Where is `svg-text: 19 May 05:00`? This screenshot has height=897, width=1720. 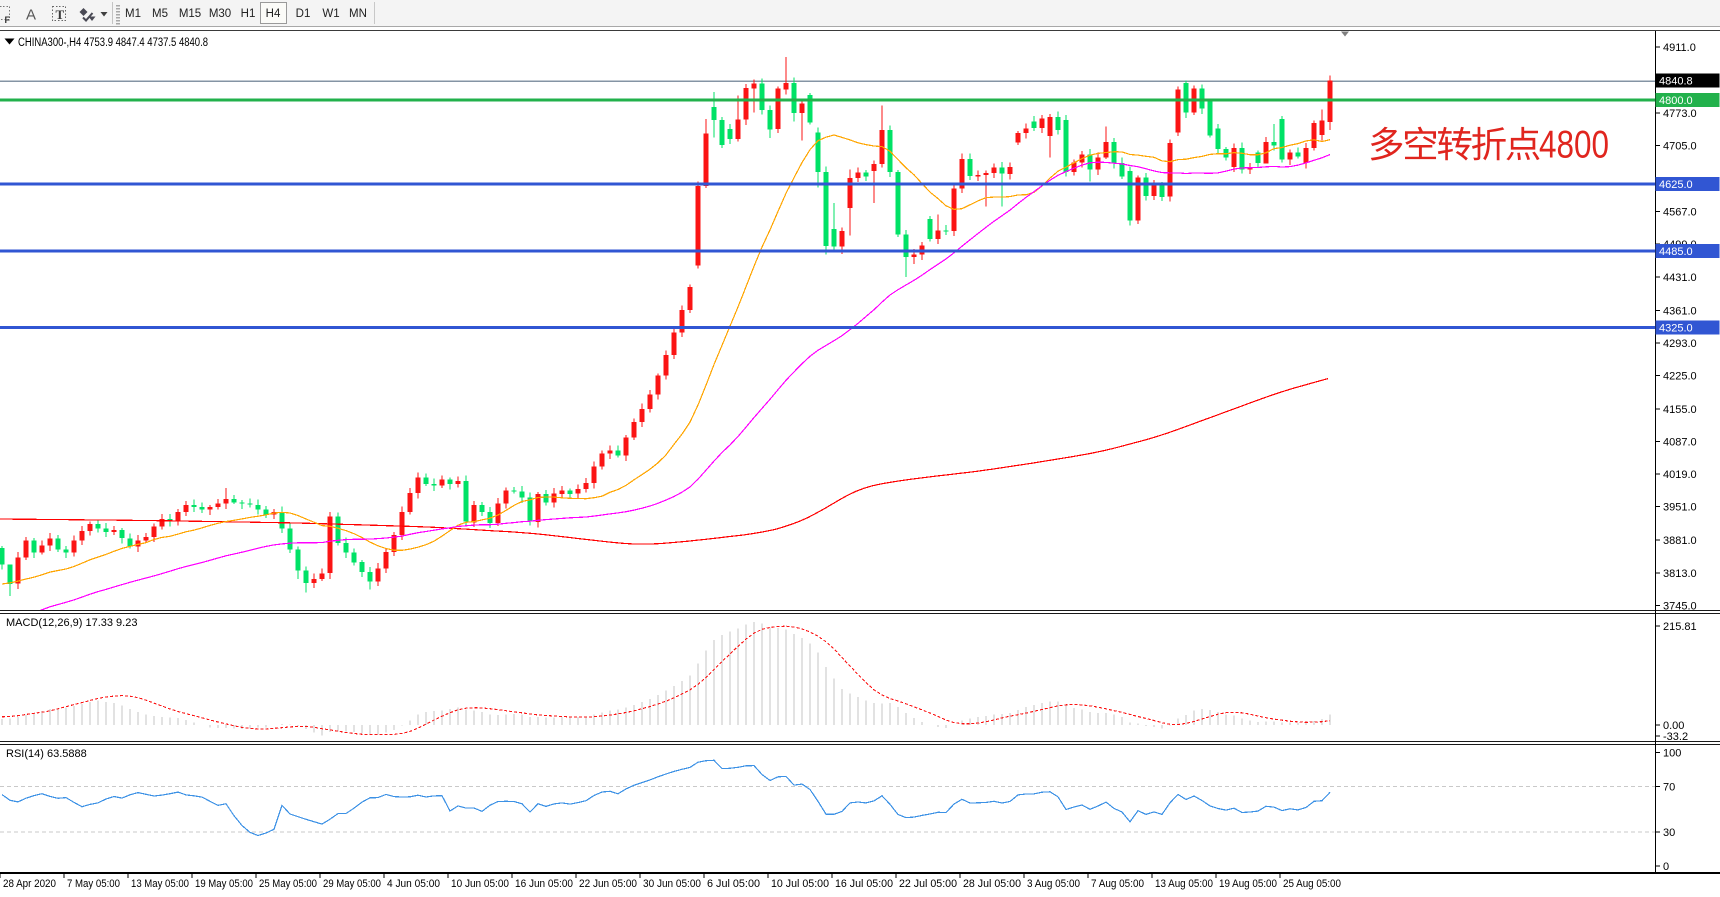
svg-text: 19 May 05:00 is located at coordinates (224, 884).